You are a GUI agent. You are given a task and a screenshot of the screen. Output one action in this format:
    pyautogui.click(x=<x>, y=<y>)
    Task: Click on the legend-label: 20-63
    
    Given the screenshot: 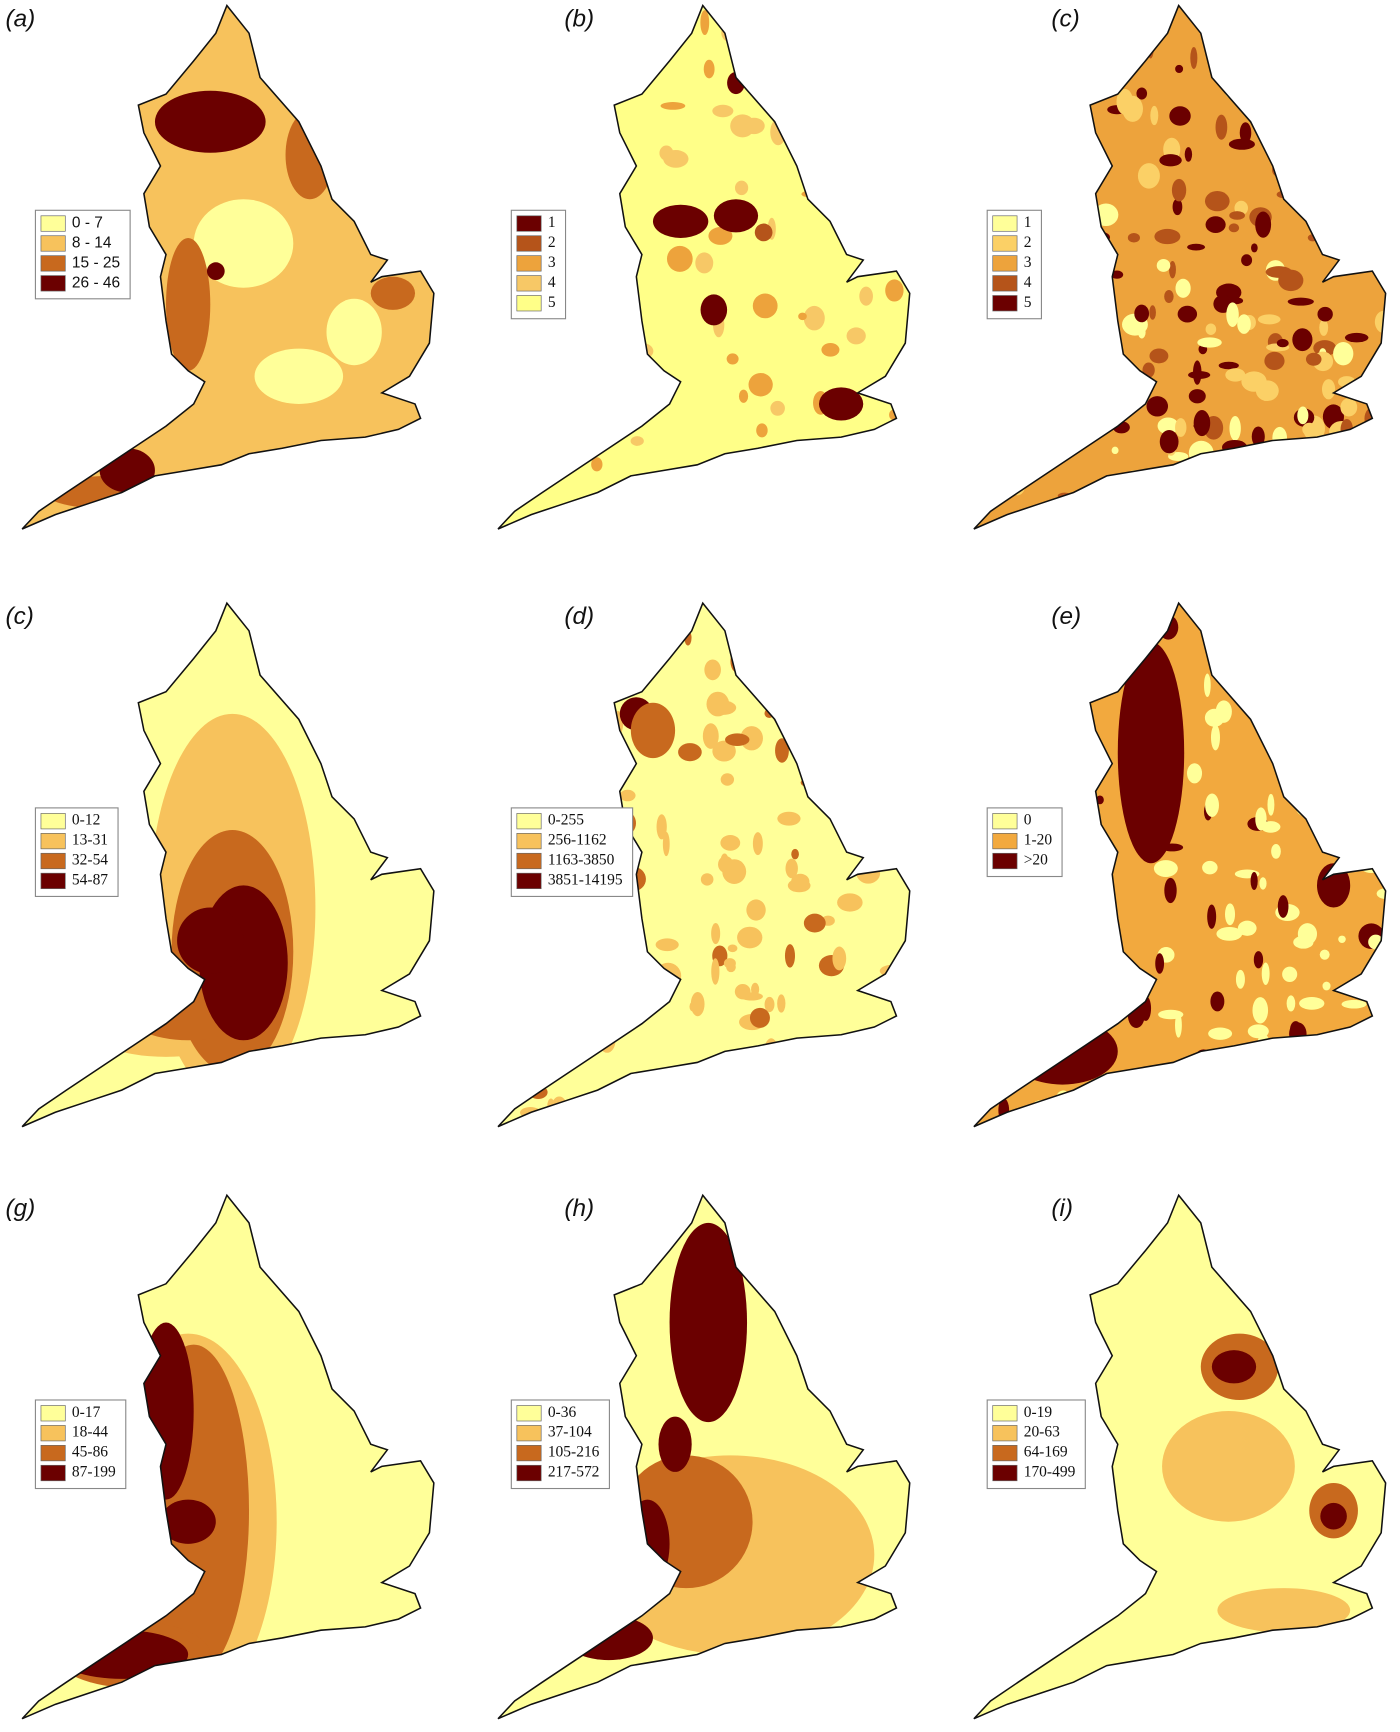 What is the action you would take?
    pyautogui.click(x=1042, y=1432)
    